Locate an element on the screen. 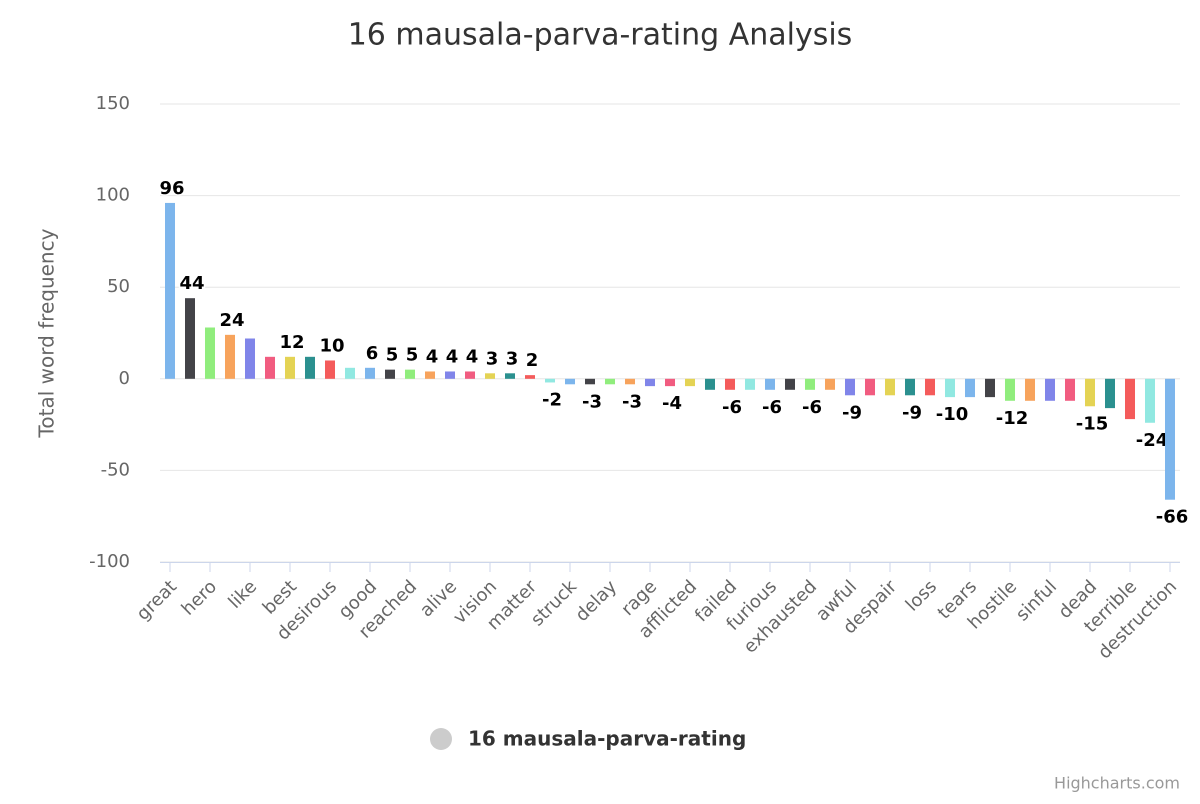 Image resolution: width=1200 pixels, height=804 pixels. data-label: -15 is located at coordinates (1092, 423).